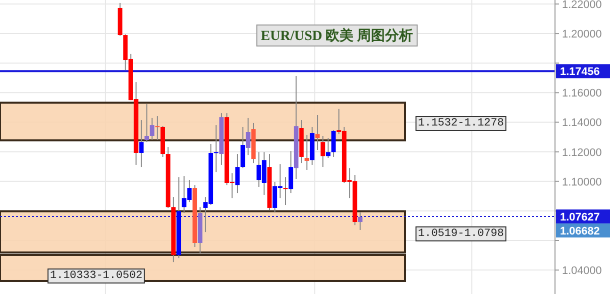  Describe the element at coordinates (582, 5) in the screenshot. I see `y-tick-label: 1.22000` at that location.